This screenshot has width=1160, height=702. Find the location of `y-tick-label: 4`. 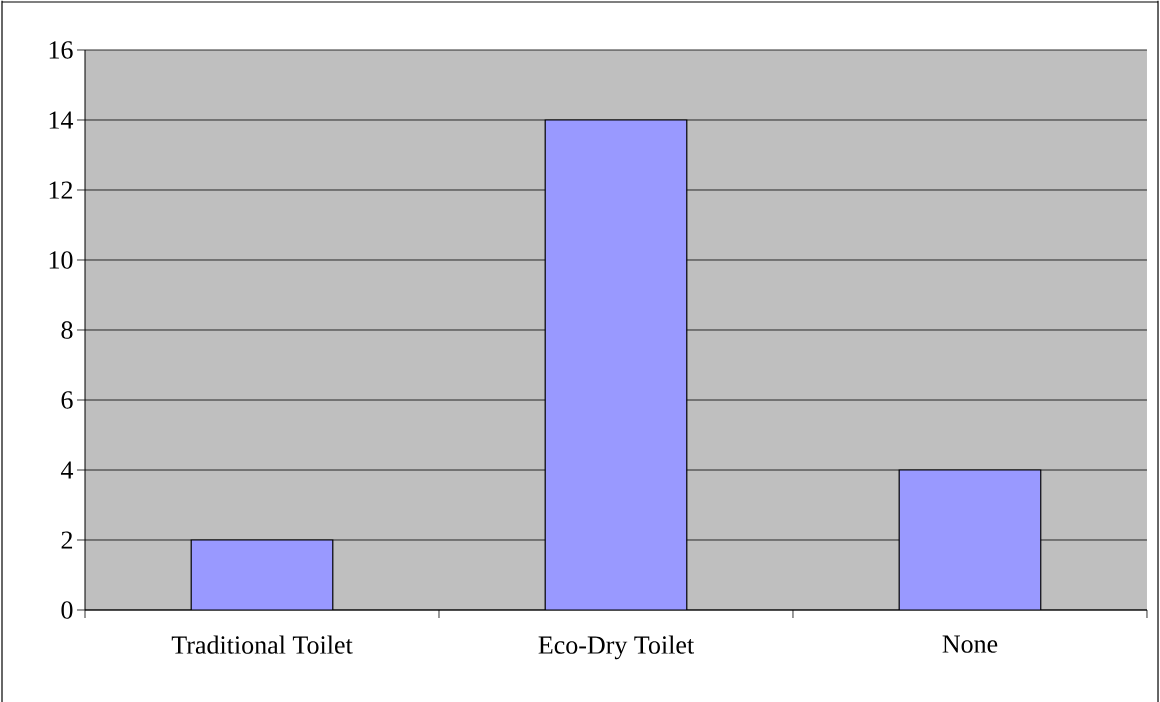

y-tick-label: 4 is located at coordinates (67, 470).